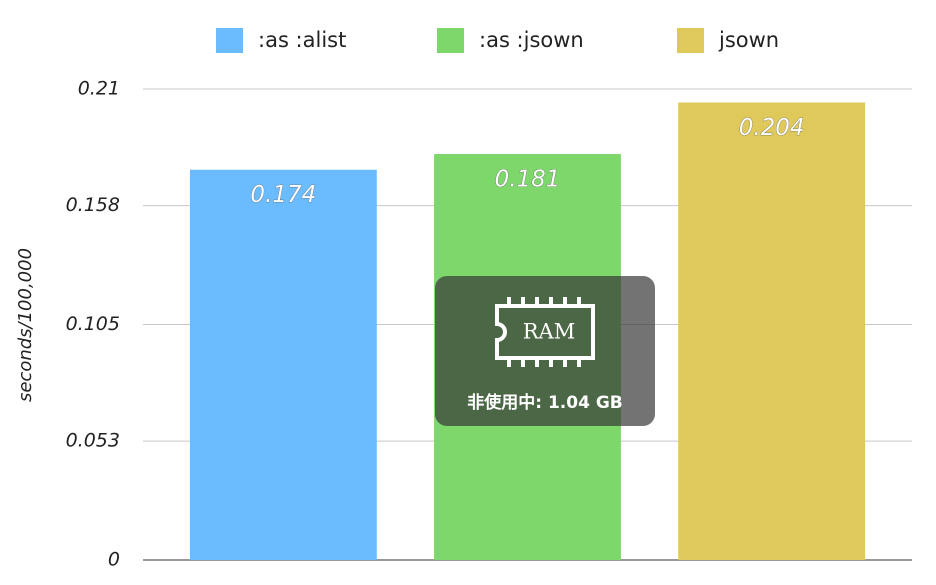  I want to click on ram-icon, so click(545, 332).